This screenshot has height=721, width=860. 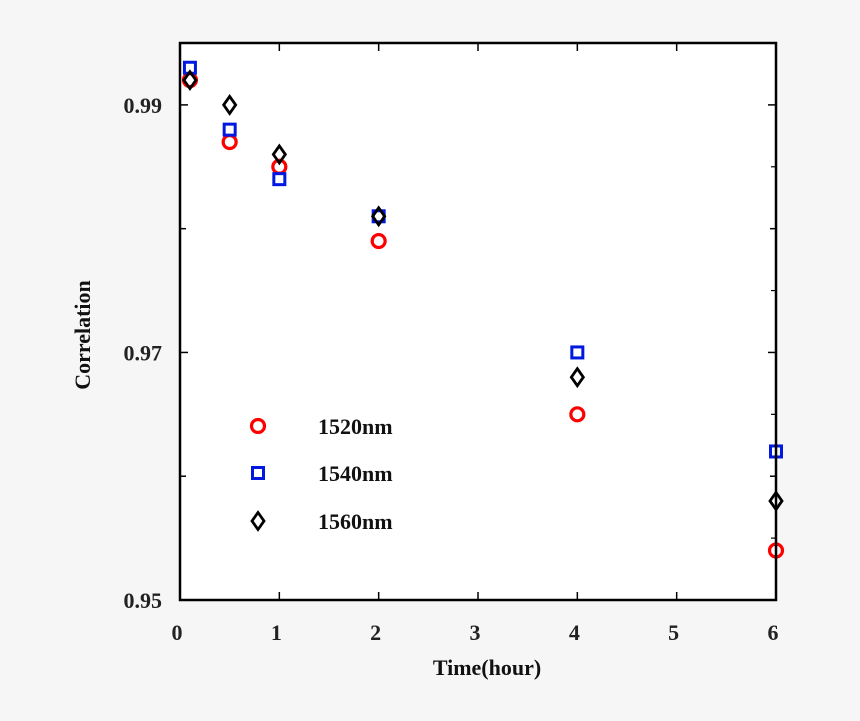 I want to click on x-tick-label: 5, so click(x=673, y=632).